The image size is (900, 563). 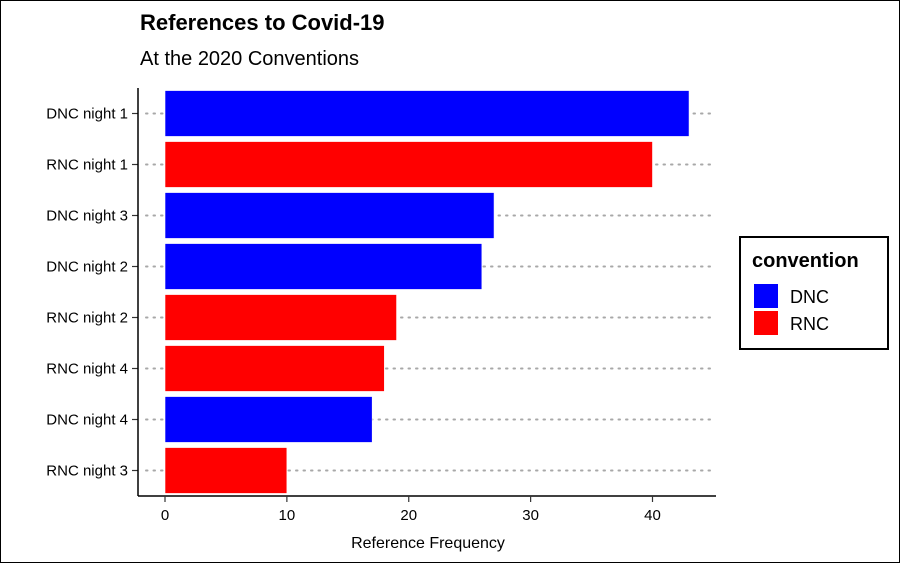 I want to click on x-tick-label: 40, so click(x=652, y=515).